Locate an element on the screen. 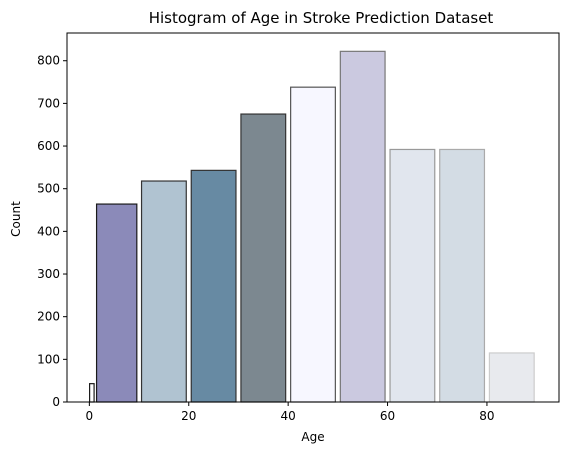  x-tick-label-4: 80 is located at coordinates (486, 416).